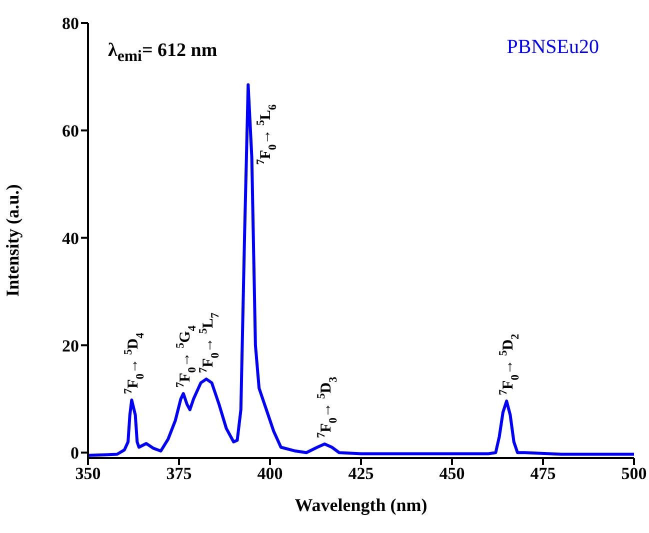 This screenshot has height=533, width=649. I want to click on text: PBNSEu20, so click(552, 47).